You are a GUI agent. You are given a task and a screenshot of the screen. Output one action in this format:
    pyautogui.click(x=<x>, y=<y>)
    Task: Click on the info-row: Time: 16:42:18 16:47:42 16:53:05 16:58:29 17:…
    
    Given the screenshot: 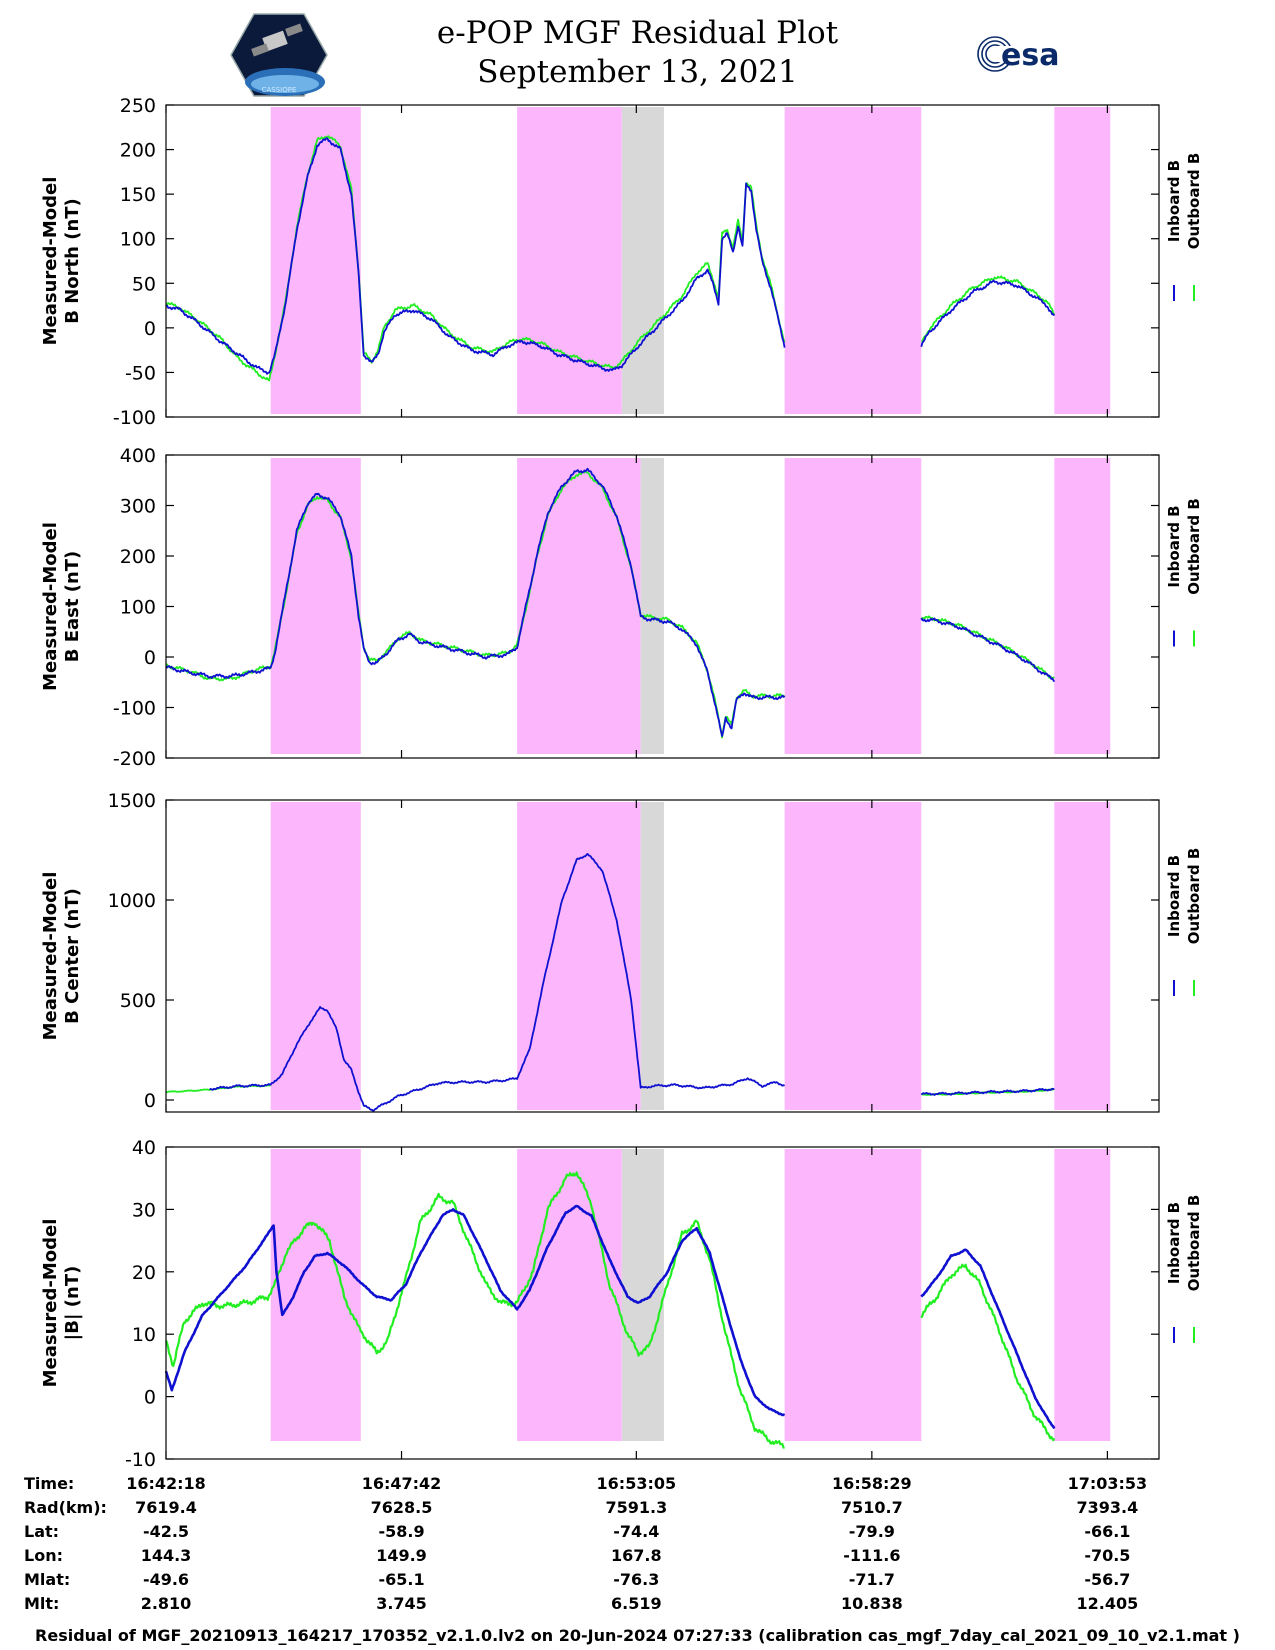 What is the action you would take?
    pyautogui.click(x=637, y=1486)
    